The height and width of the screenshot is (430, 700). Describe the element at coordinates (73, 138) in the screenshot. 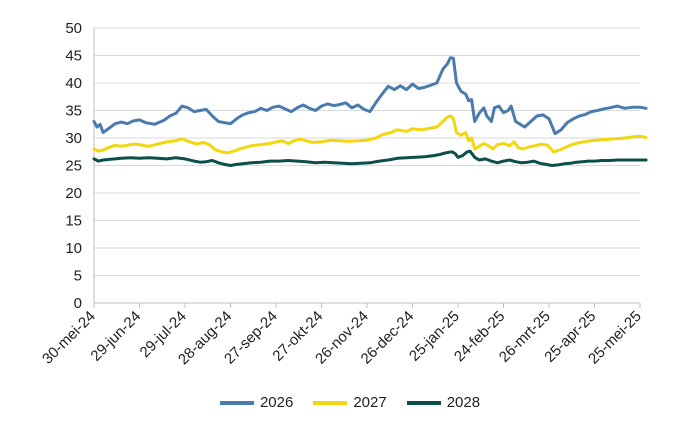

I see `y-tick-label: 30` at that location.